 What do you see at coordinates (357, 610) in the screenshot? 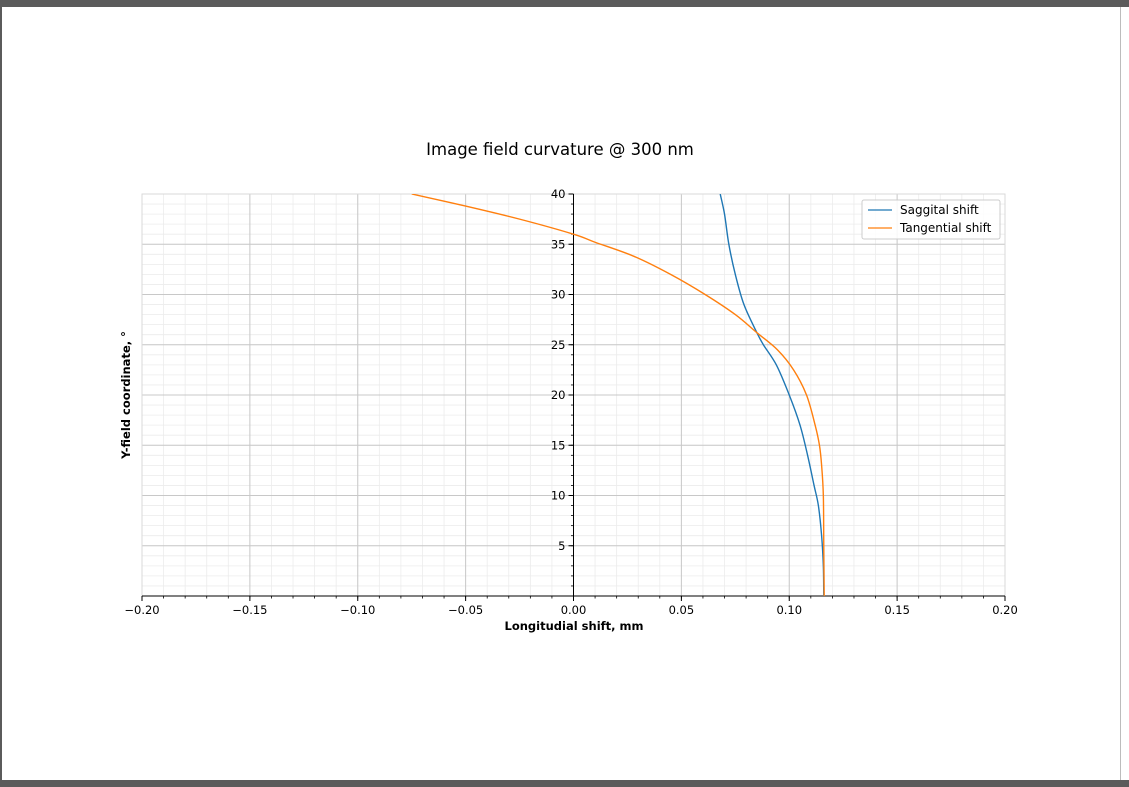
I see `x-tick-label: −0.10` at bounding box center [357, 610].